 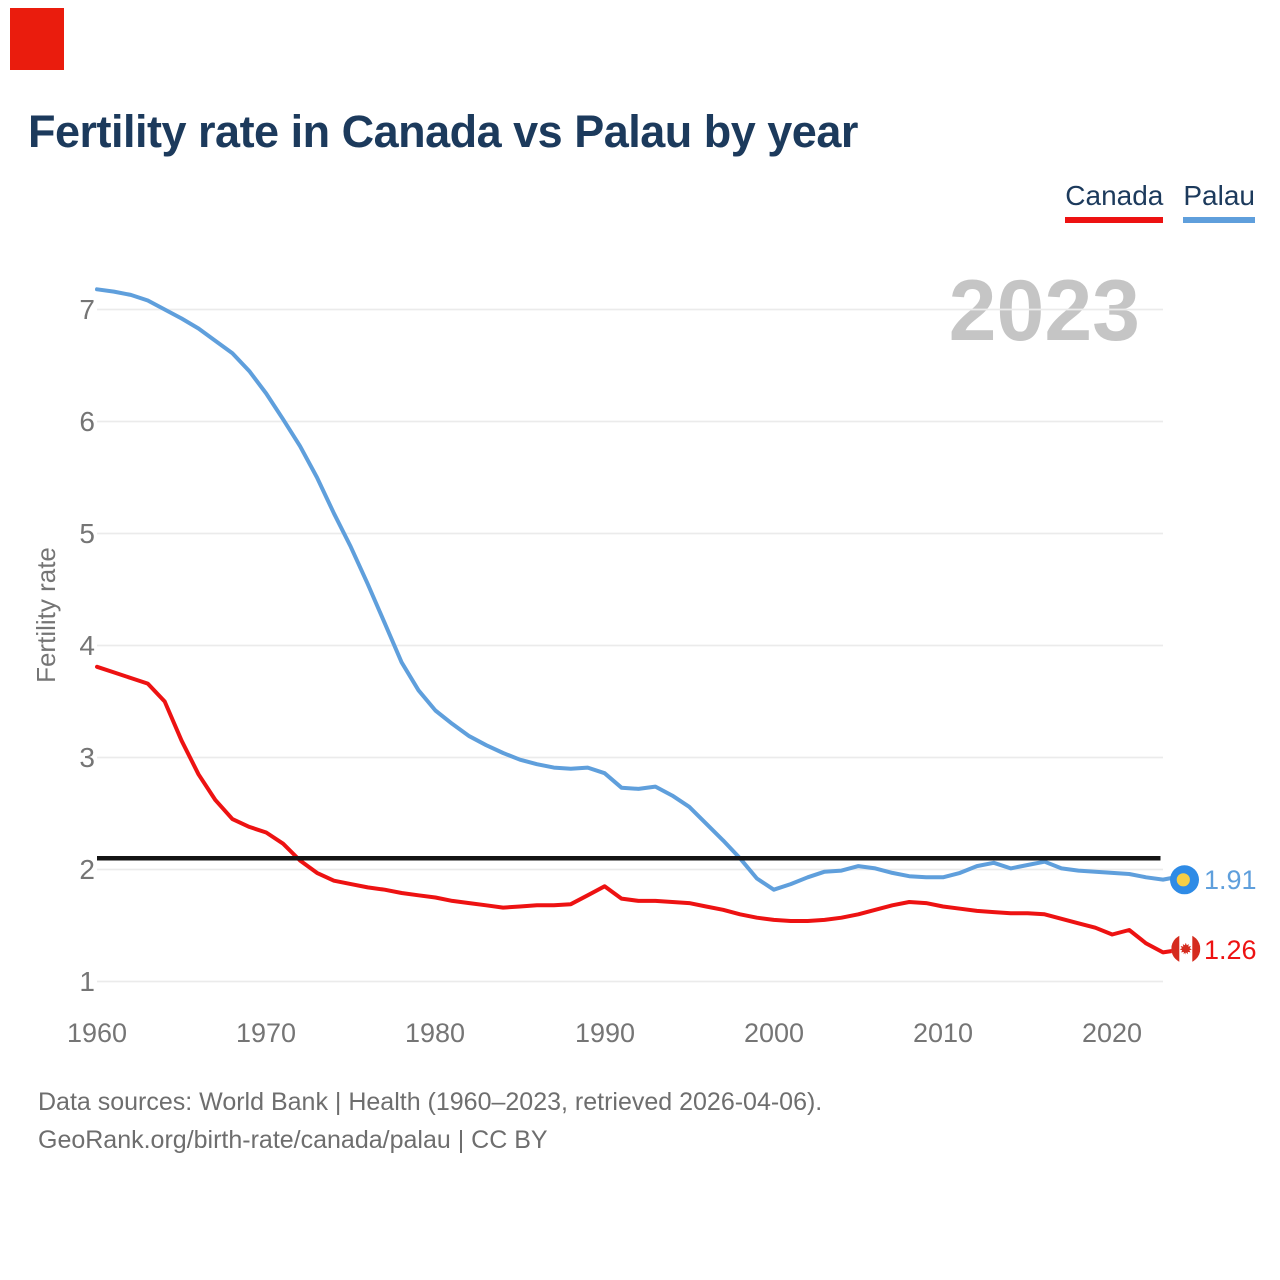 I want to click on x-tick-label: 2000, so click(x=774, y=1033).